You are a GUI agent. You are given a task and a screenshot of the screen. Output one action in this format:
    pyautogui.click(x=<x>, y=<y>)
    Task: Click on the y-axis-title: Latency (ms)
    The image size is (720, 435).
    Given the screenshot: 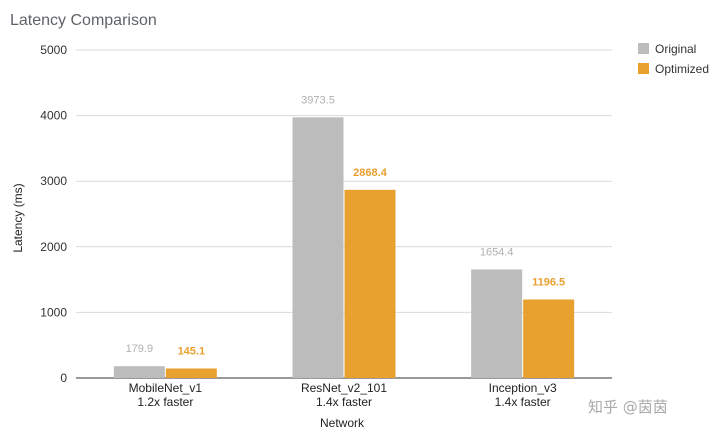 What is the action you would take?
    pyautogui.click(x=18, y=217)
    